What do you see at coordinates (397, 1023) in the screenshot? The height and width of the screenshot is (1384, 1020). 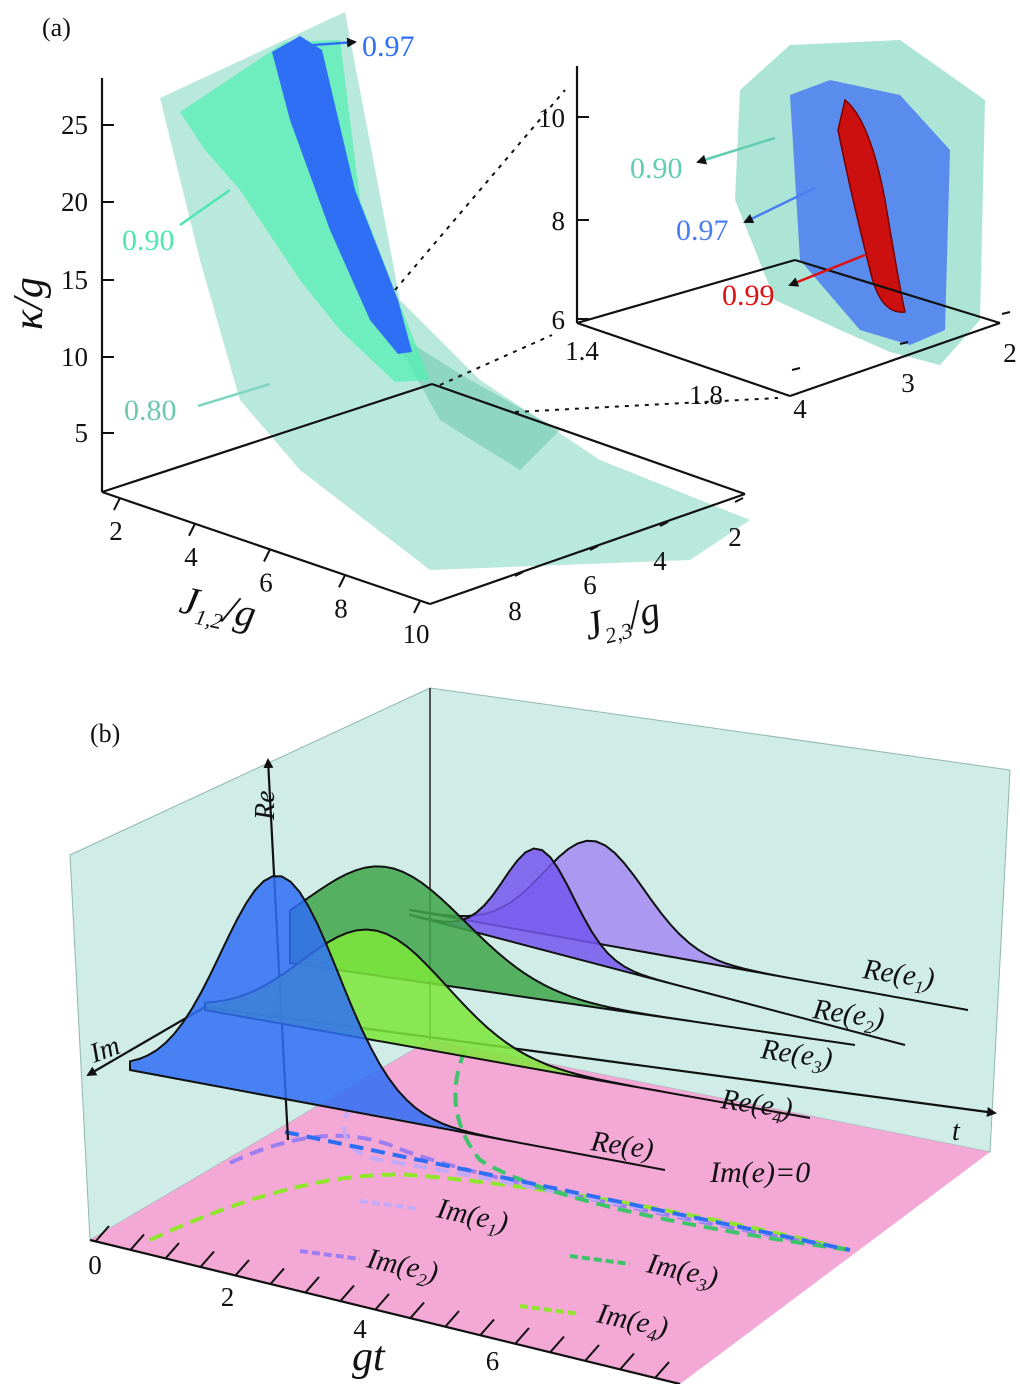 I see `series-ree` at bounding box center [397, 1023].